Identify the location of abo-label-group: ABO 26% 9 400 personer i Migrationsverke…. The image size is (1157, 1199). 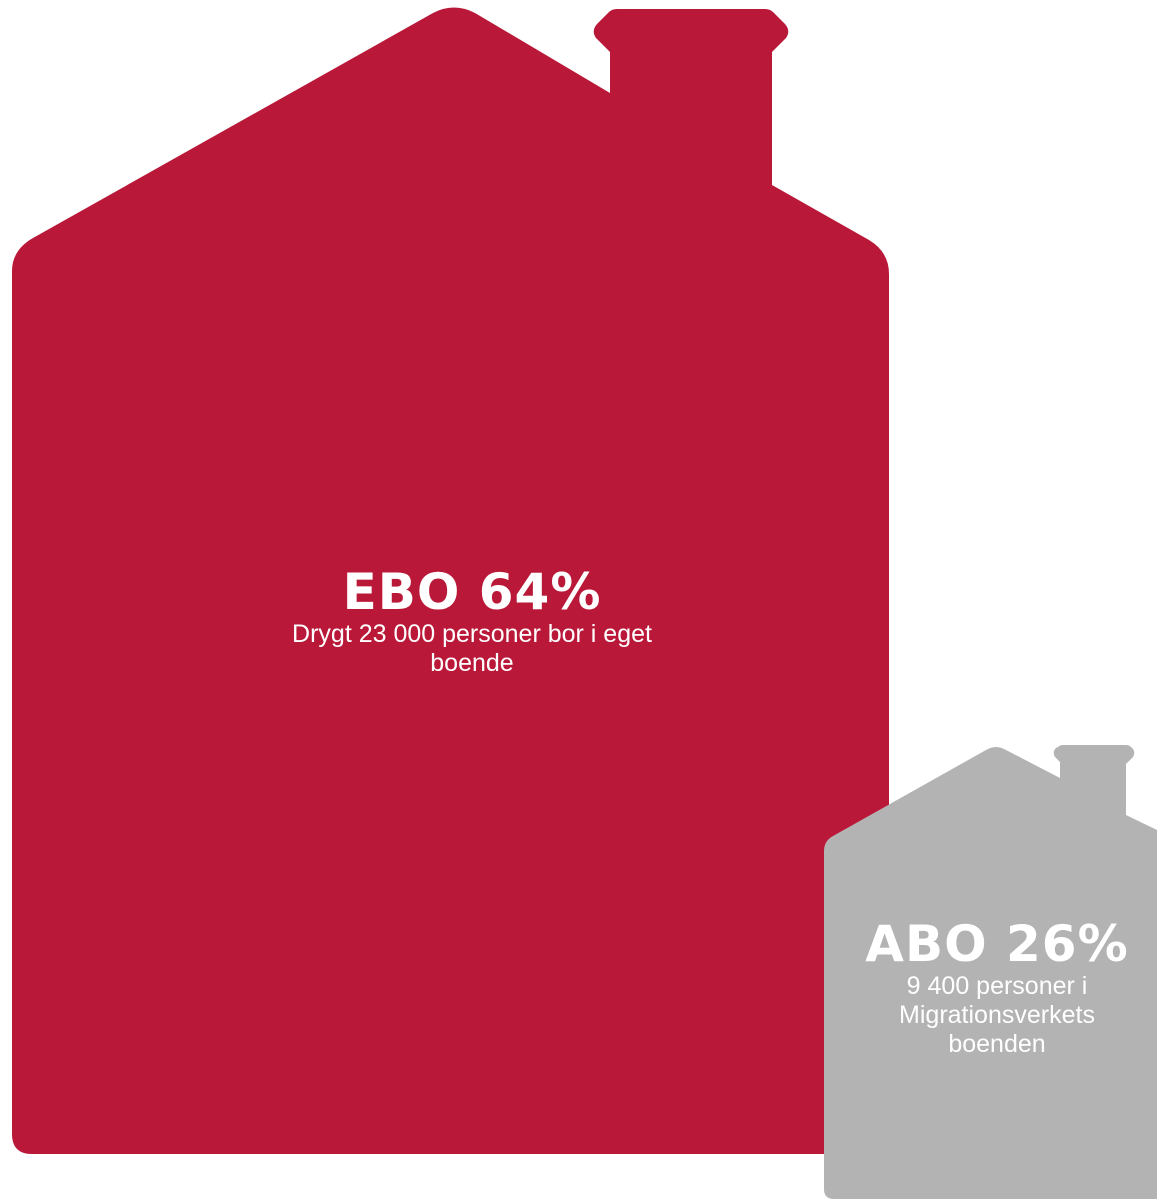
(997, 987).